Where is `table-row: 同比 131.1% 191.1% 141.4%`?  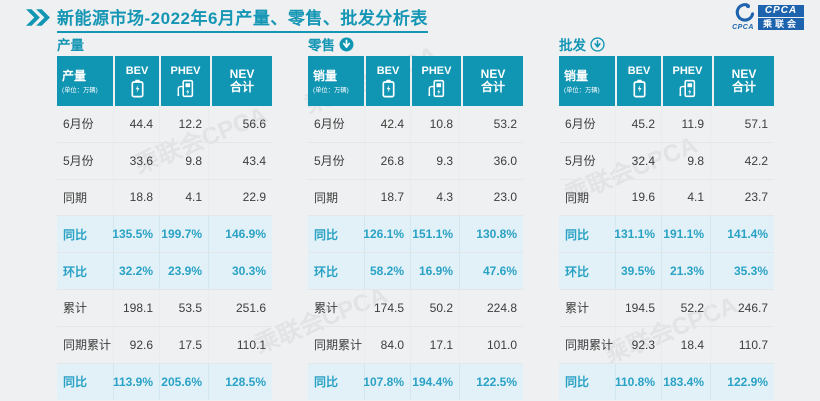 table-row: 同比 131.1% 191.1% 141.4% is located at coordinates (666, 235).